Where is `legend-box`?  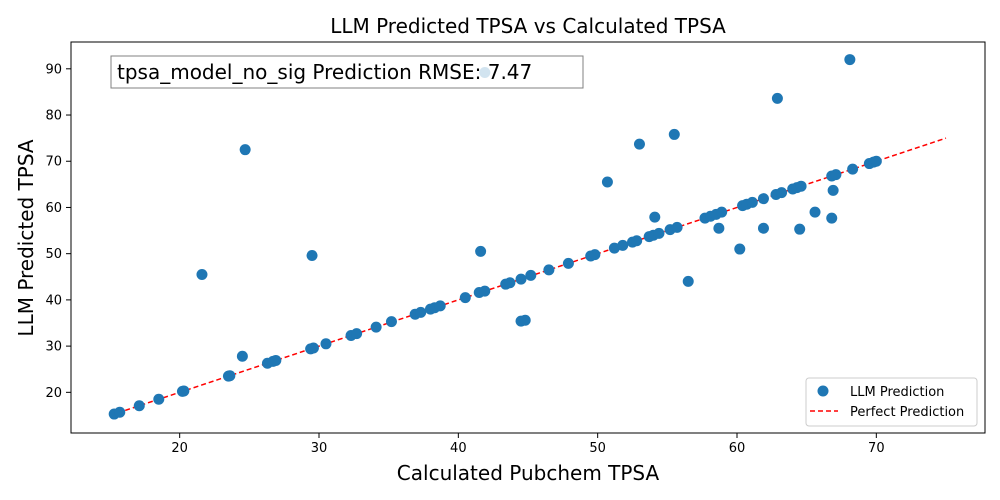 legend-box is located at coordinates (891, 402).